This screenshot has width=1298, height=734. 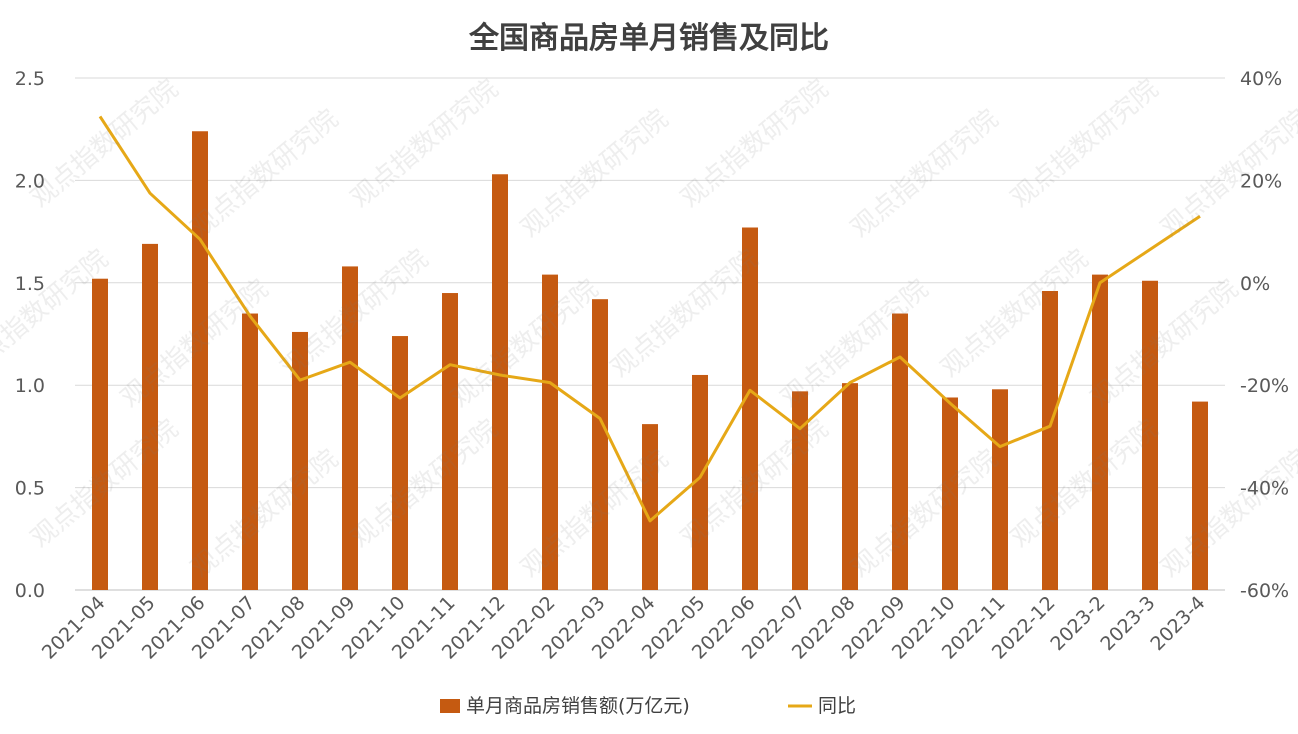 I want to click on y-right-tick-label: -40%, so click(x=1264, y=489).